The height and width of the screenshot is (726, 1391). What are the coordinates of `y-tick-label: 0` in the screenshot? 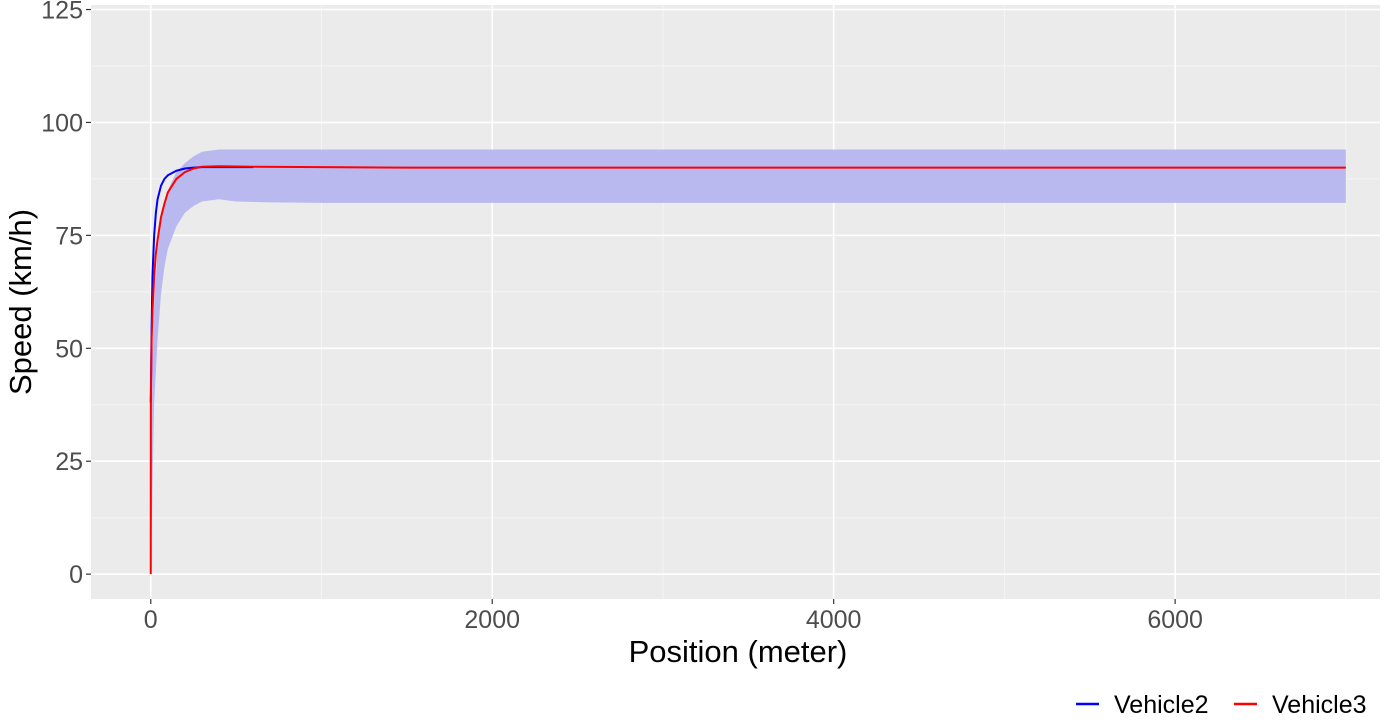 It's located at (76, 575).